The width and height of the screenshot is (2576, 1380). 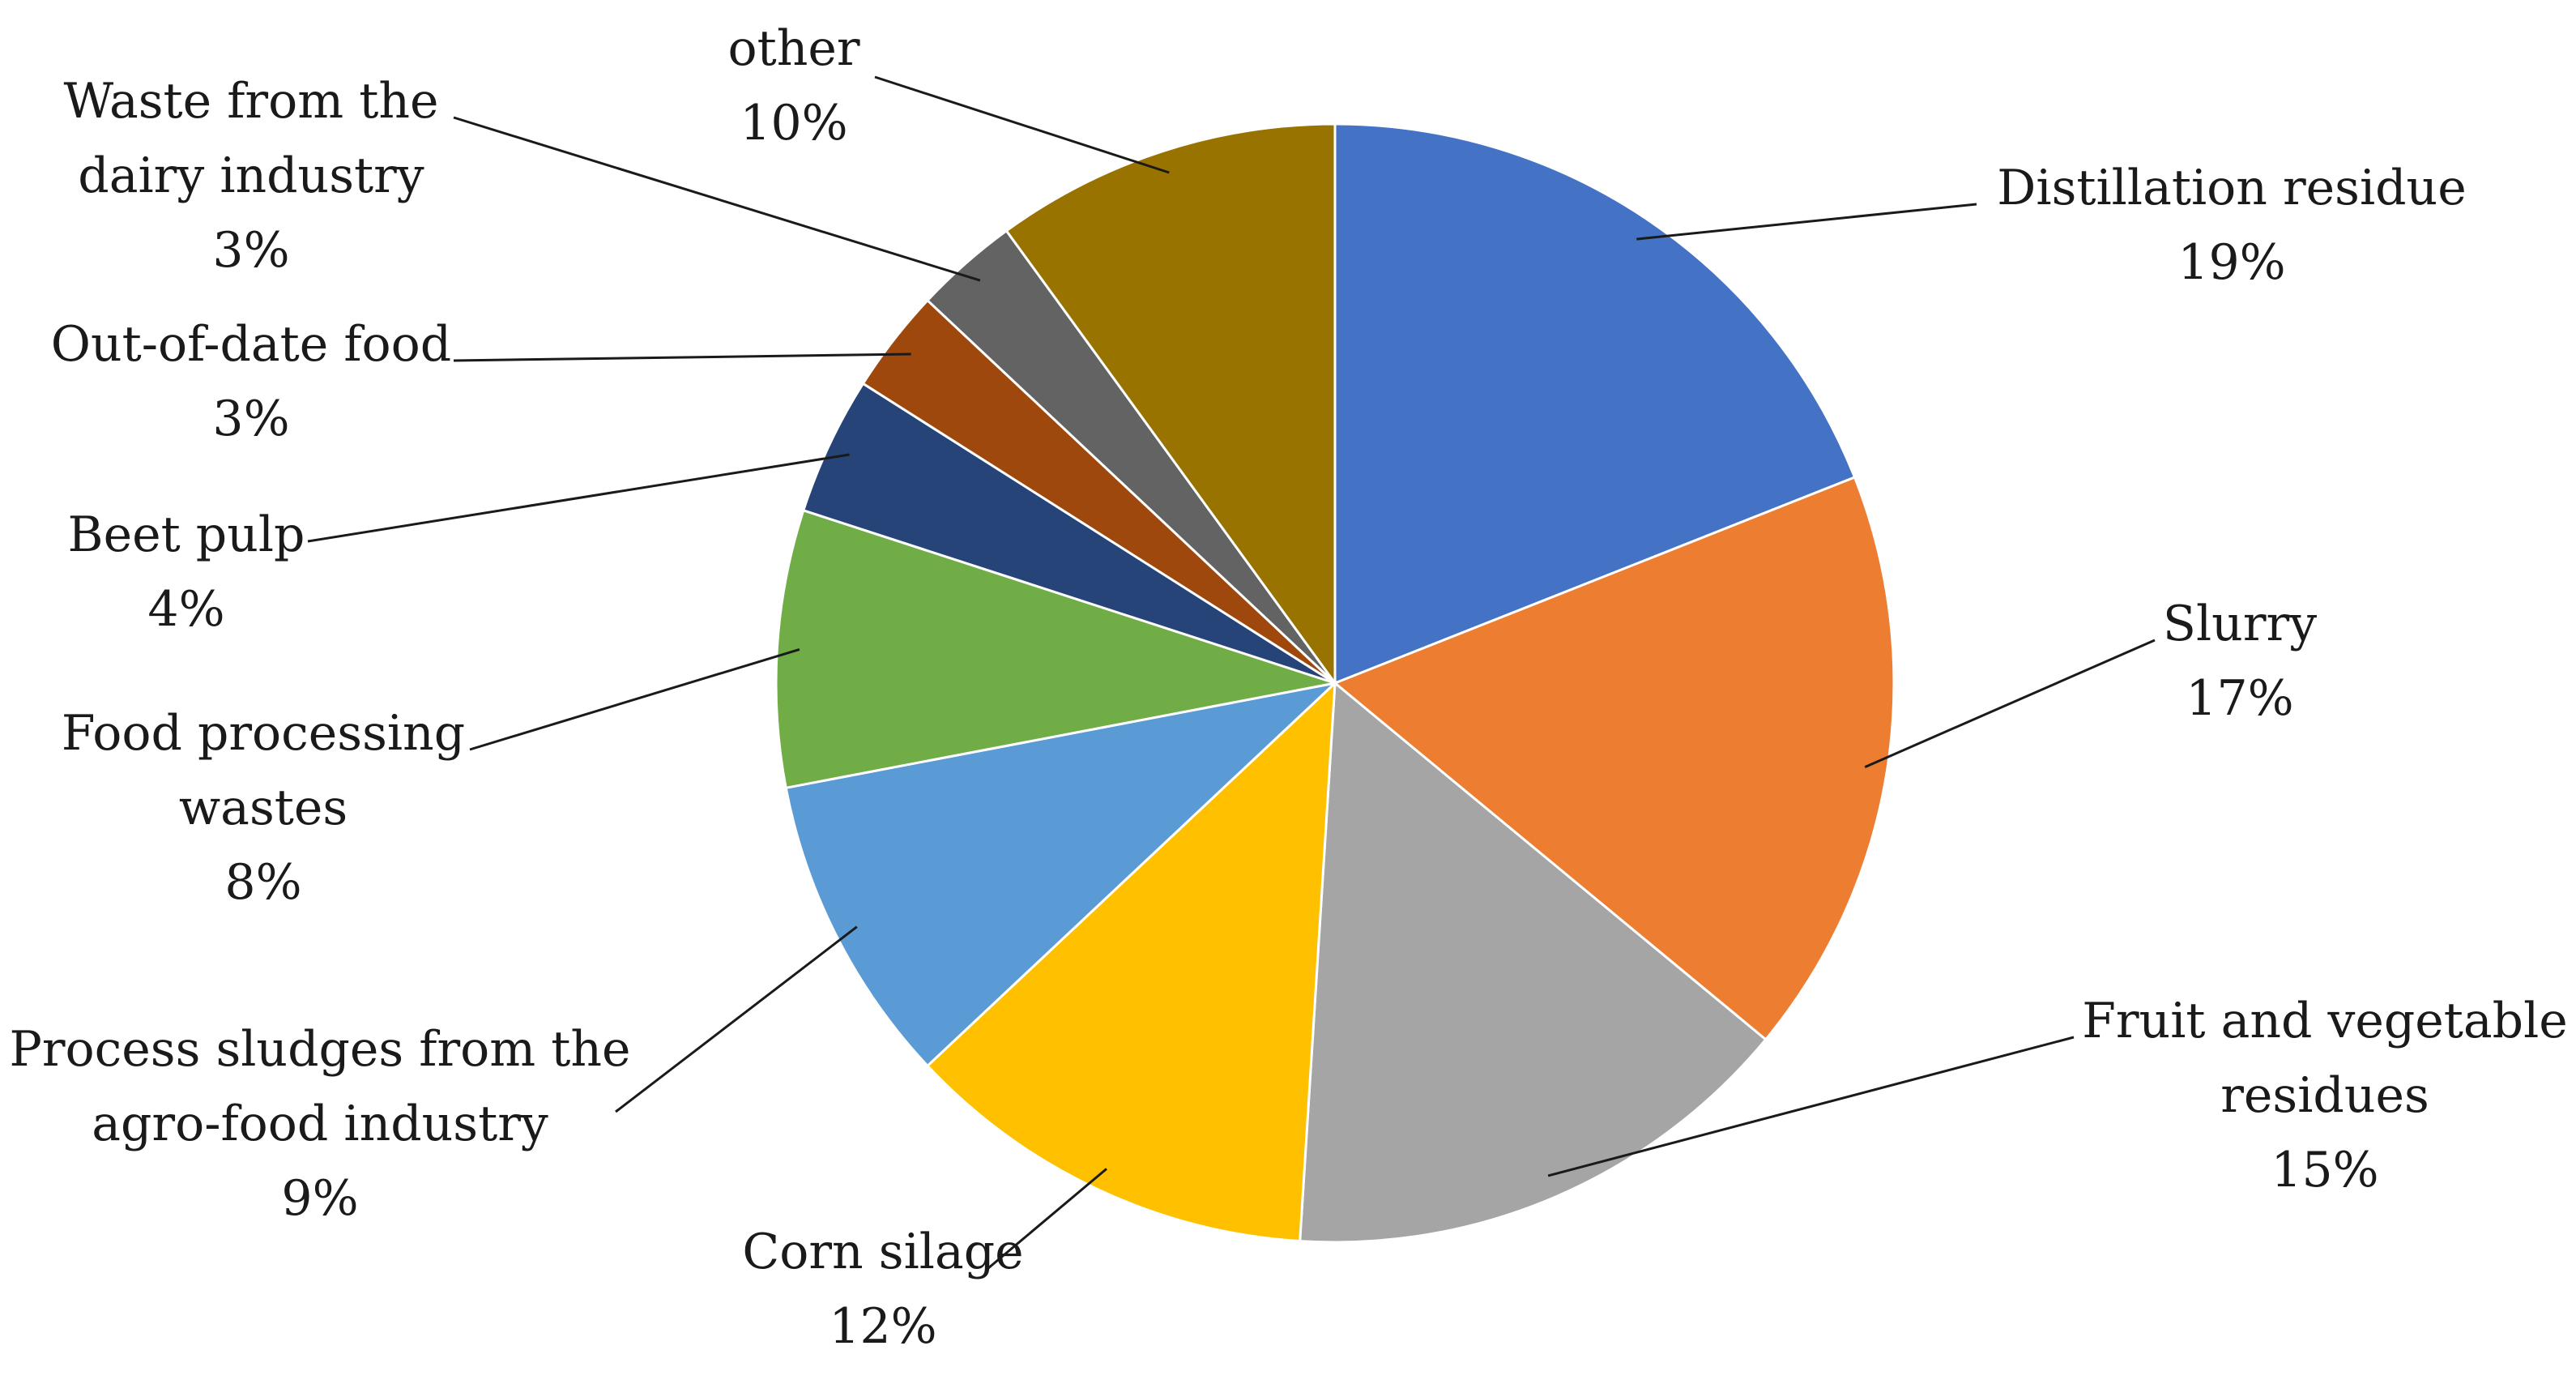 I want to click on slice-name-label: dairy industry, so click(x=251, y=175).